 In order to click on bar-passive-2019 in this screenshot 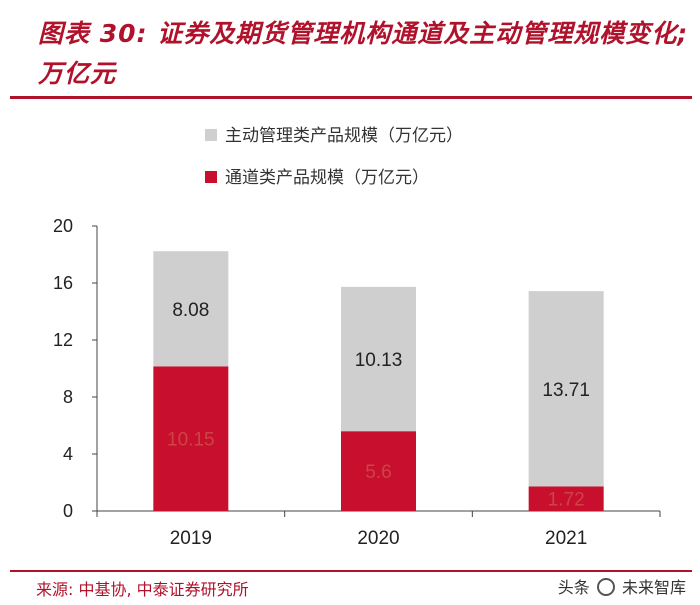, I will do `click(191, 438)`.